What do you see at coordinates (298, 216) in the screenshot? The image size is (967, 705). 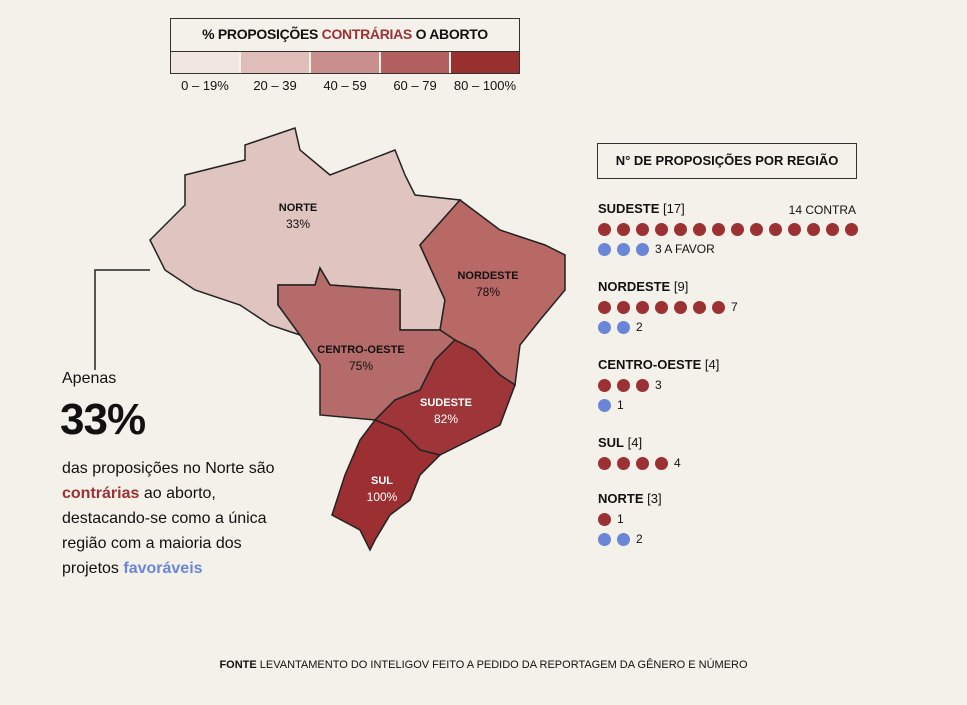 I see `label-norte: NORTE 33%` at bounding box center [298, 216].